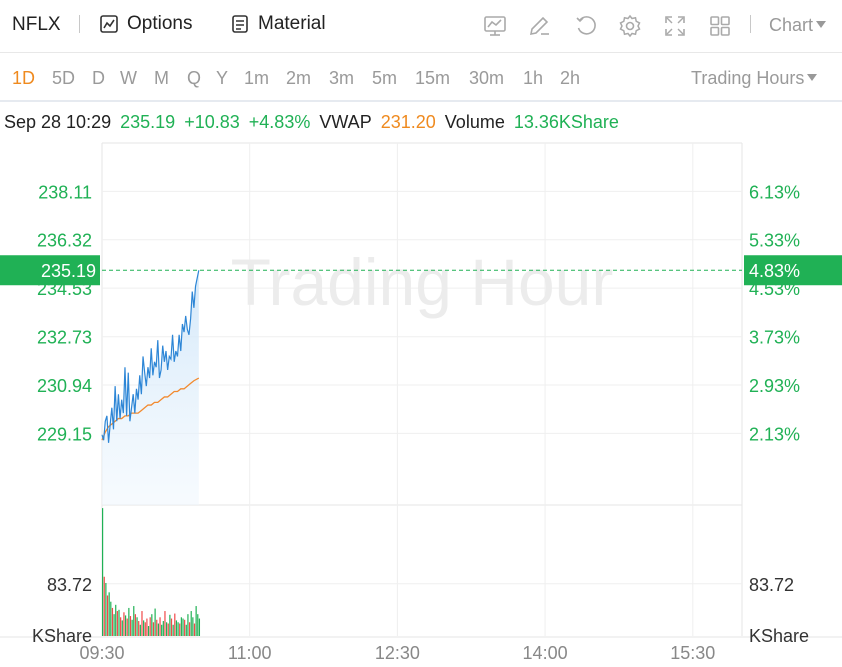  I want to click on period-q: Q, so click(194, 78).